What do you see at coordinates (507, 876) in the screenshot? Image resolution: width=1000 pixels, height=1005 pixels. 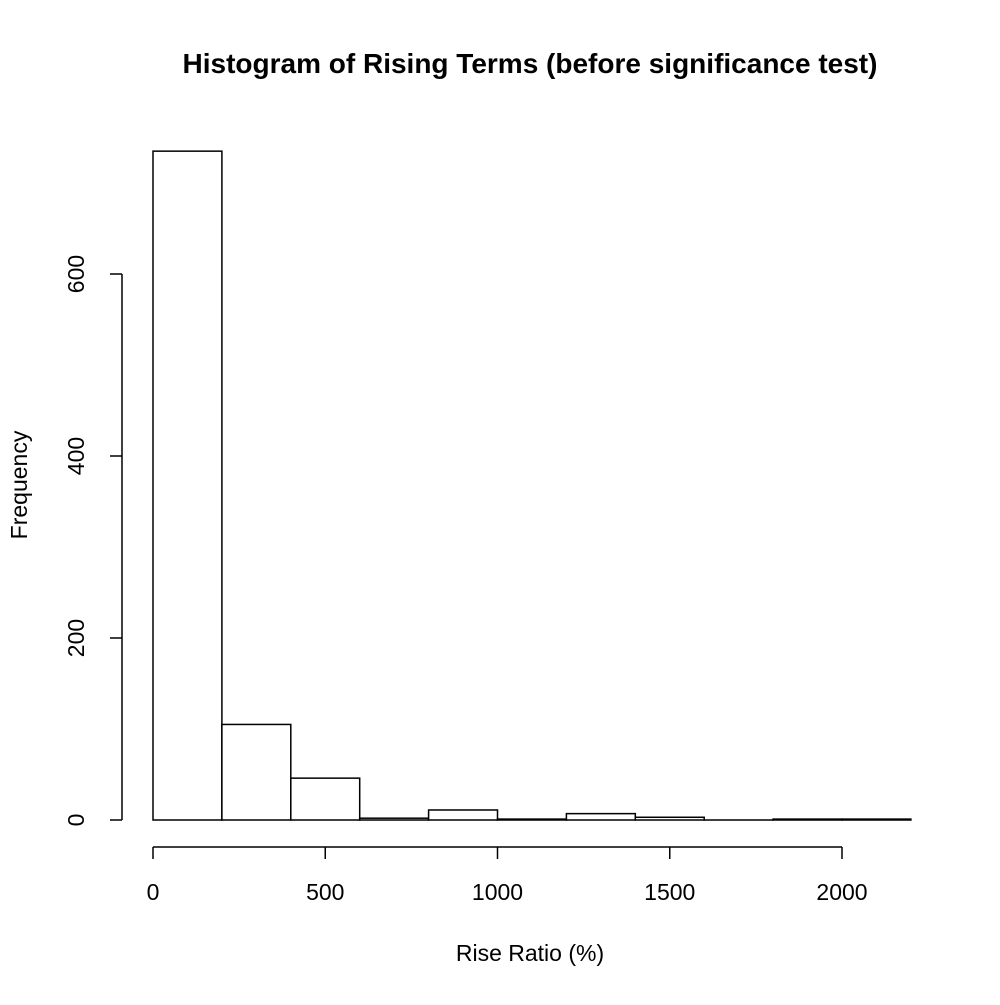 I see `x-axis: 0 500 1000 1500 2000` at bounding box center [507, 876].